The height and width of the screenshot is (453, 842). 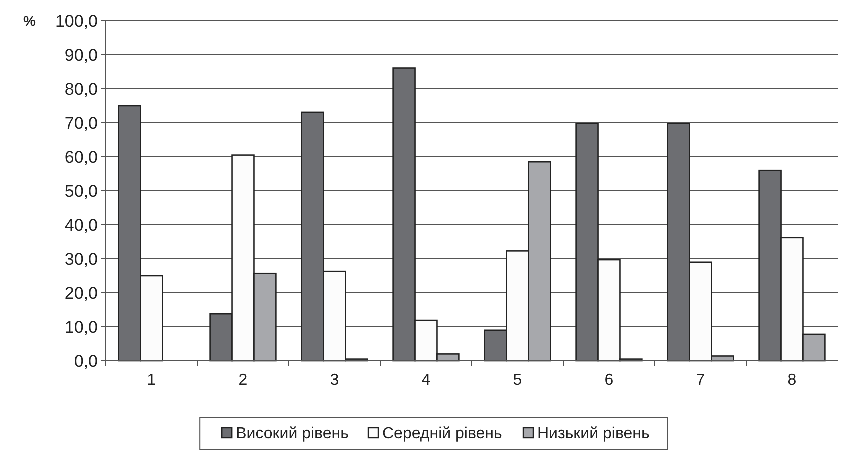 I want to click on x-tick-label: 4, so click(x=426, y=380).